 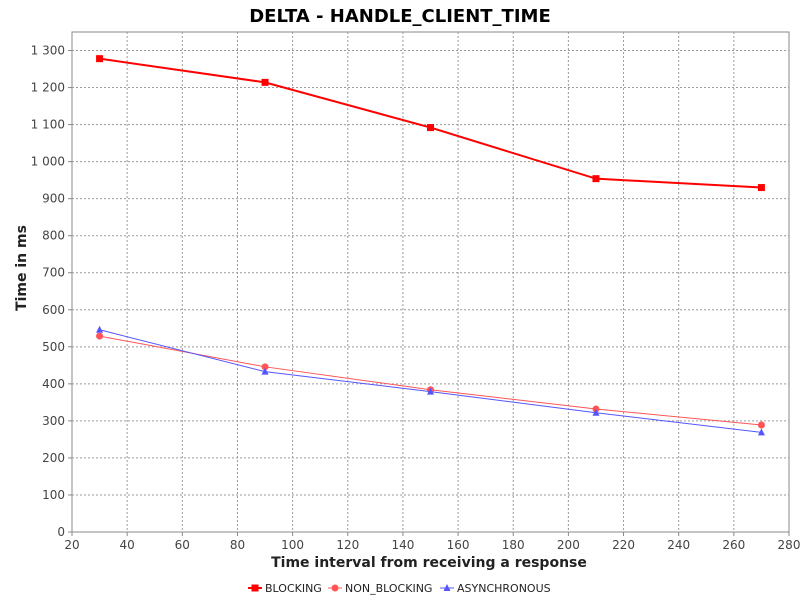 What do you see at coordinates (432, 542) in the screenshot?
I see `x-axis-ticks: 20 40 60 80 100 120 140 160 180 200 220 240 260 280` at bounding box center [432, 542].